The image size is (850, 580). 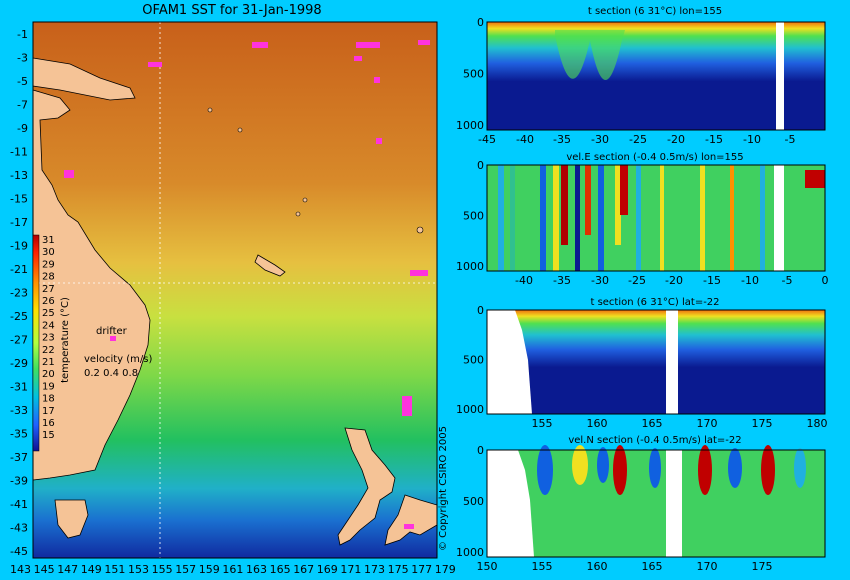 I want to click on australia-land, so click(x=91, y=285).